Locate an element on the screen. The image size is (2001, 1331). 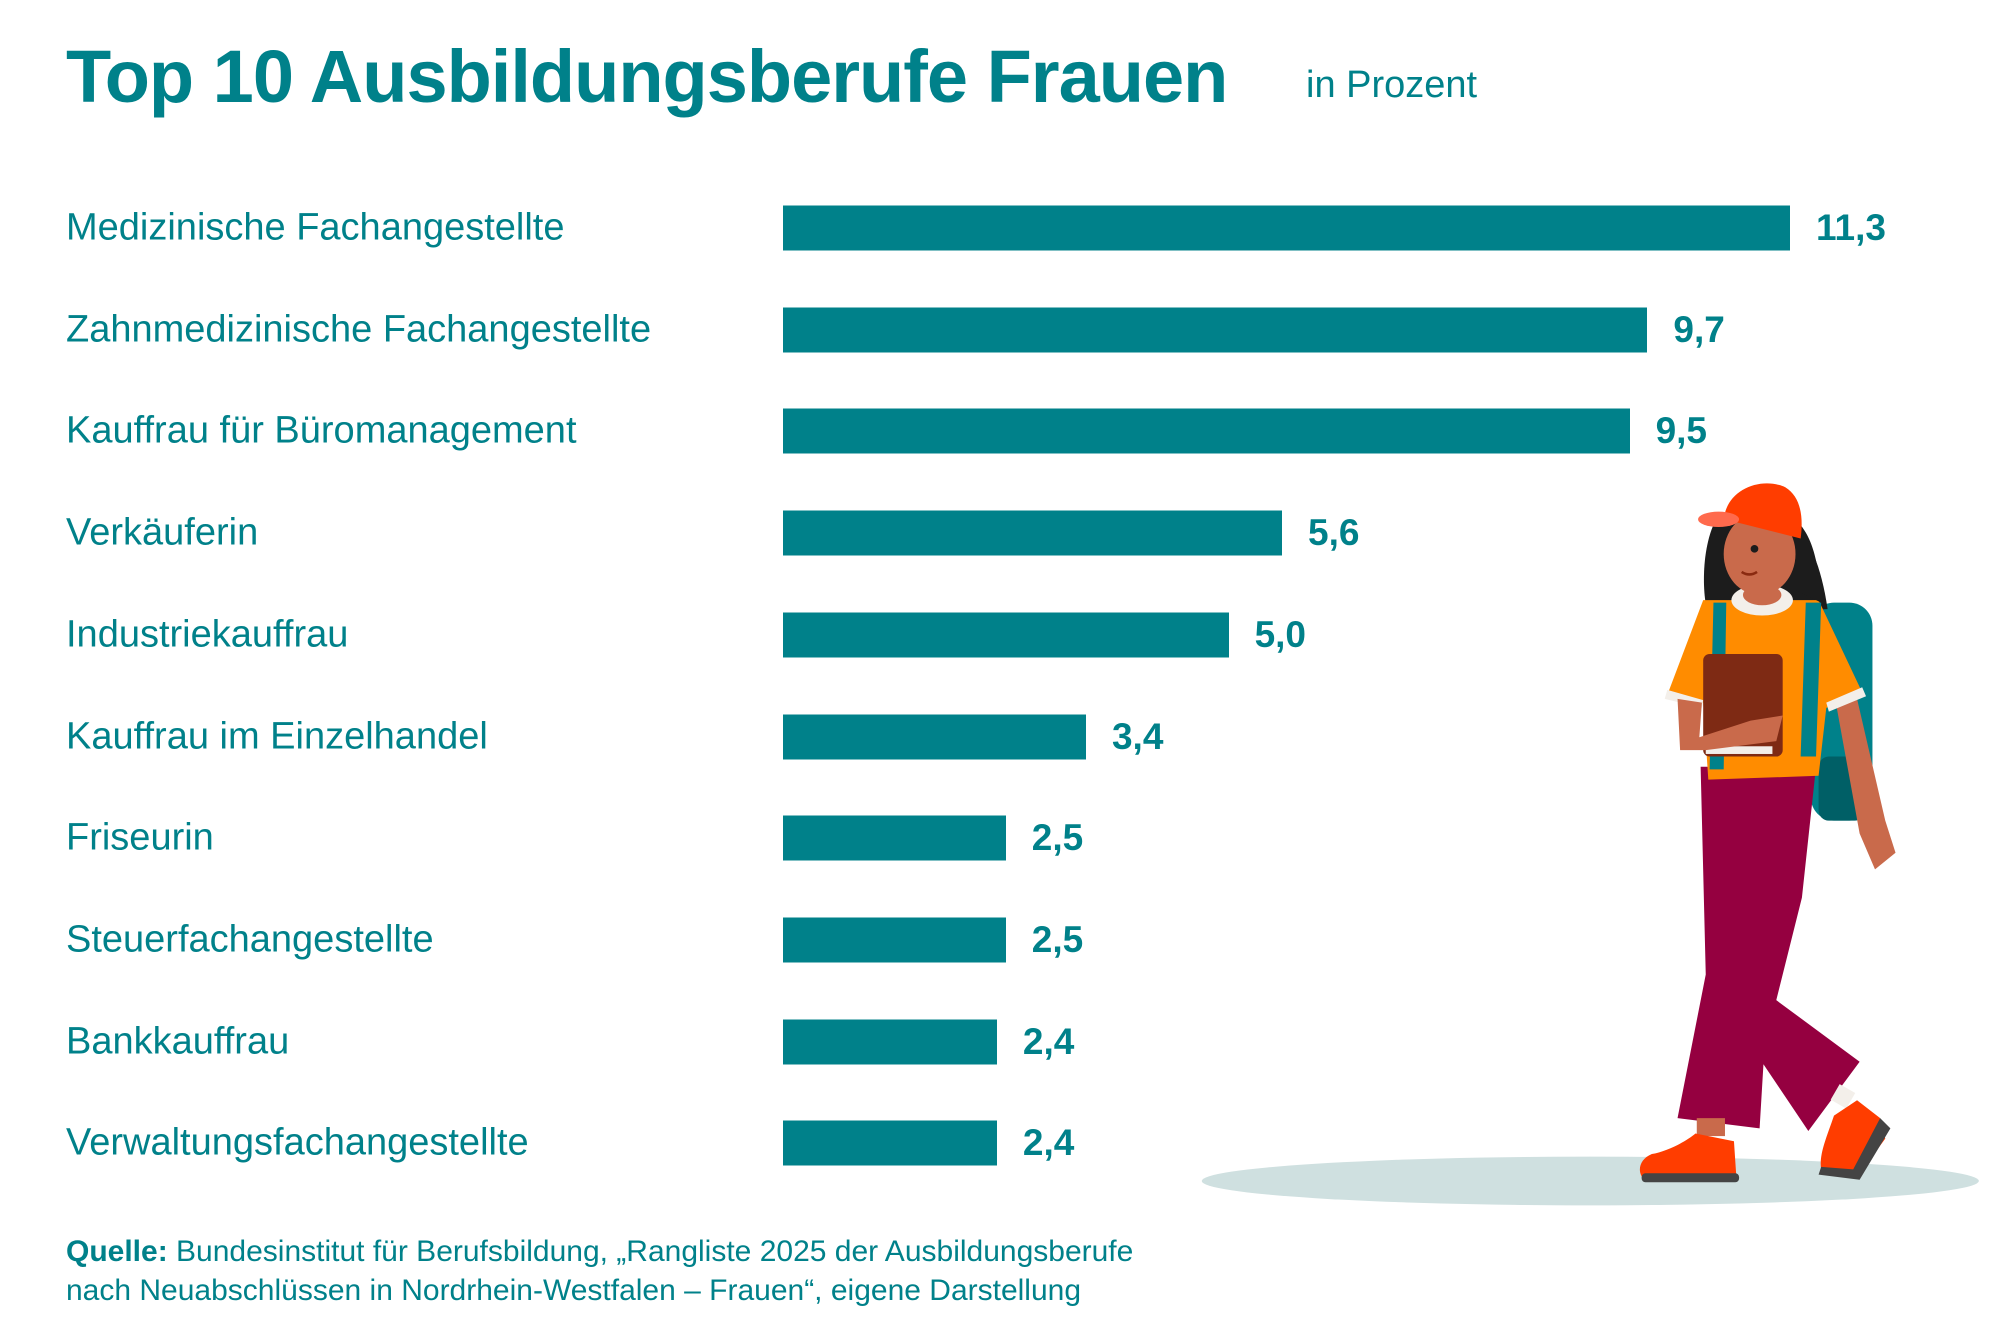
category-label: Steuerfachangestellte is located at coordinates (250, 939).